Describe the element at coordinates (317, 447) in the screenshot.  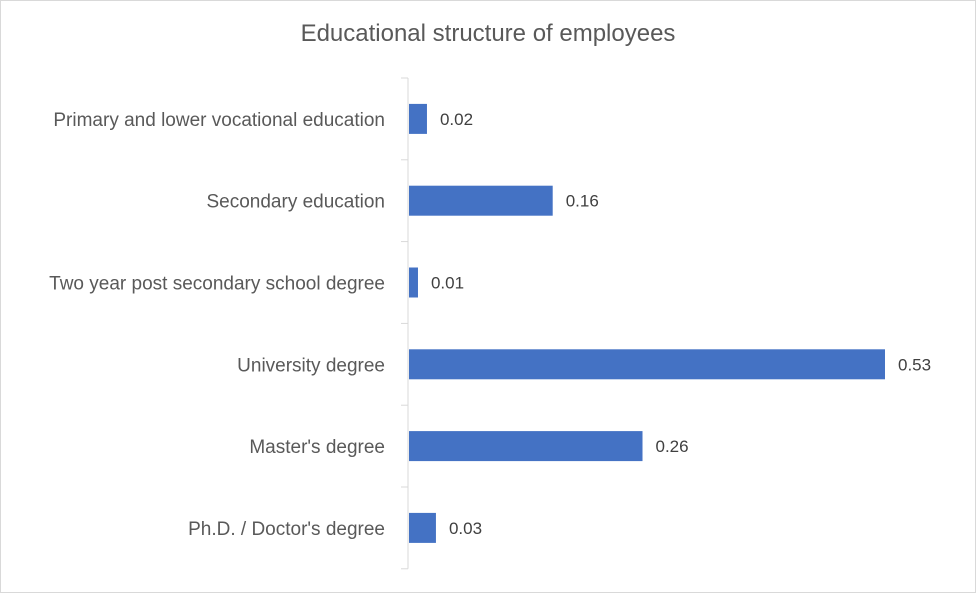
I see `category-label: Master's degree` at that location.